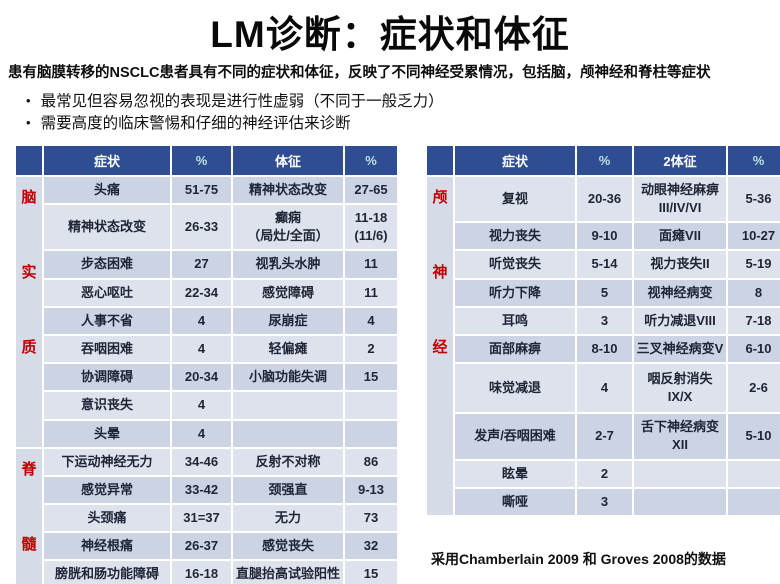 This screenshot has height=584, width=780. I want to click on sign-percent-cell: 2-6, so click(754, 388).